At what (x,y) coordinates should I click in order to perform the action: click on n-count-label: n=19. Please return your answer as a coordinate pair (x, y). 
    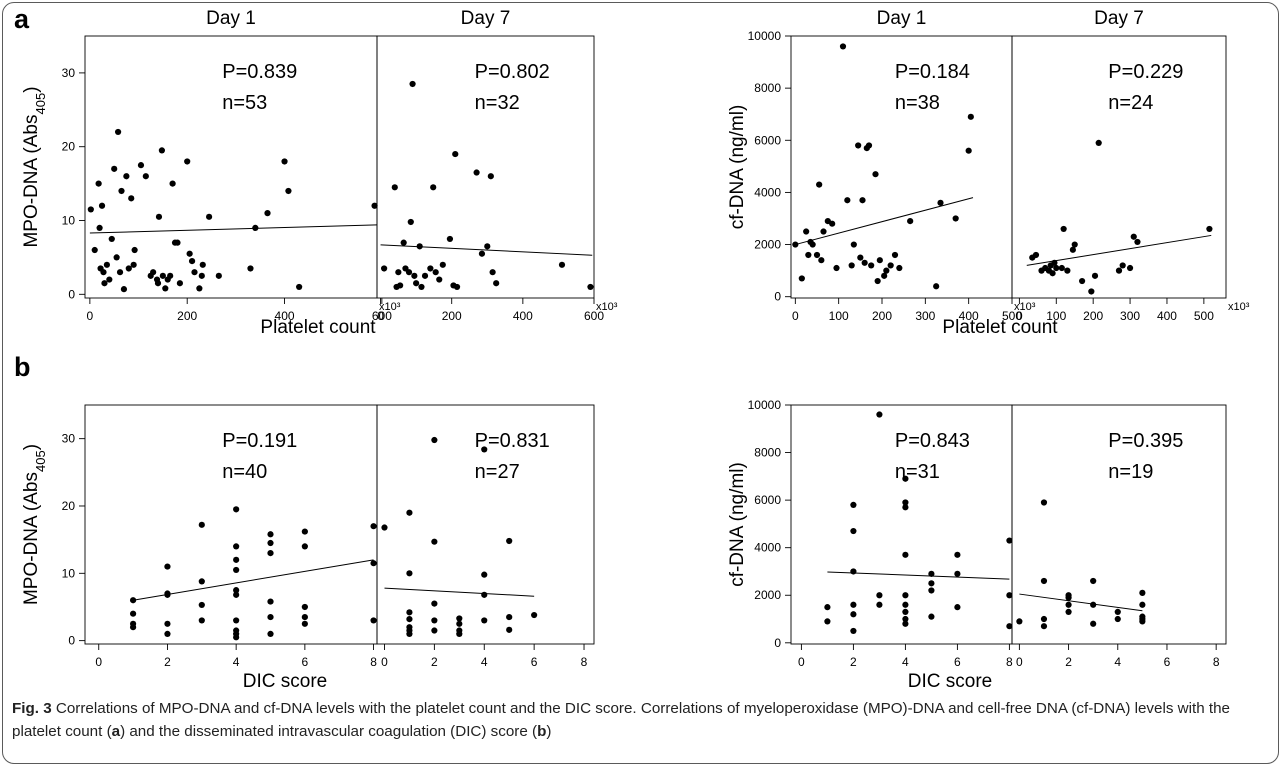
    Looking at the image, I should click on (1130, 472).